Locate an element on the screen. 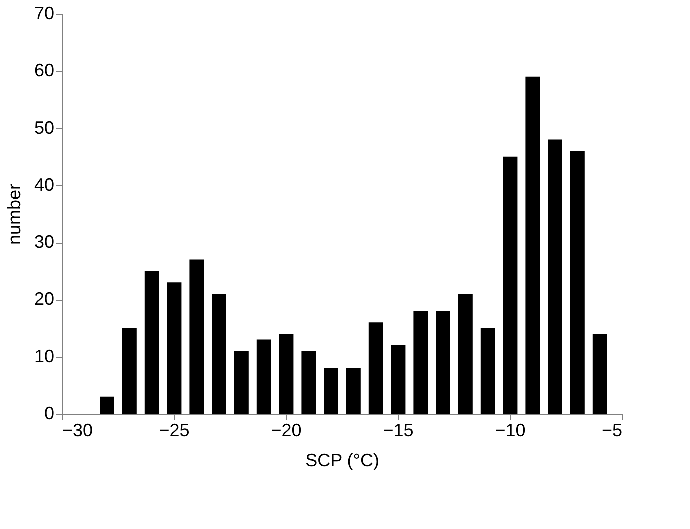 Image resolution: width=690 pixels, height=529 pixels. x-axis-title: SCP (°C) is located at coordinates (343, 460).